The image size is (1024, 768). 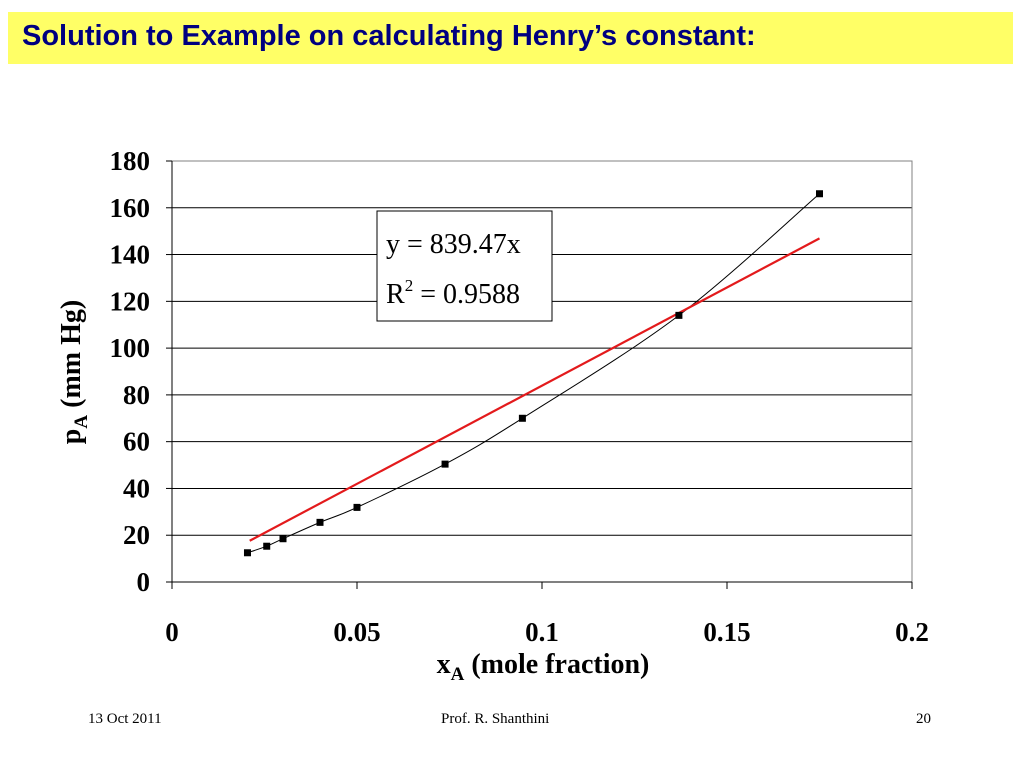 I want to click on trendline-equation: y = 839.47x, so click(x=453, y=244).